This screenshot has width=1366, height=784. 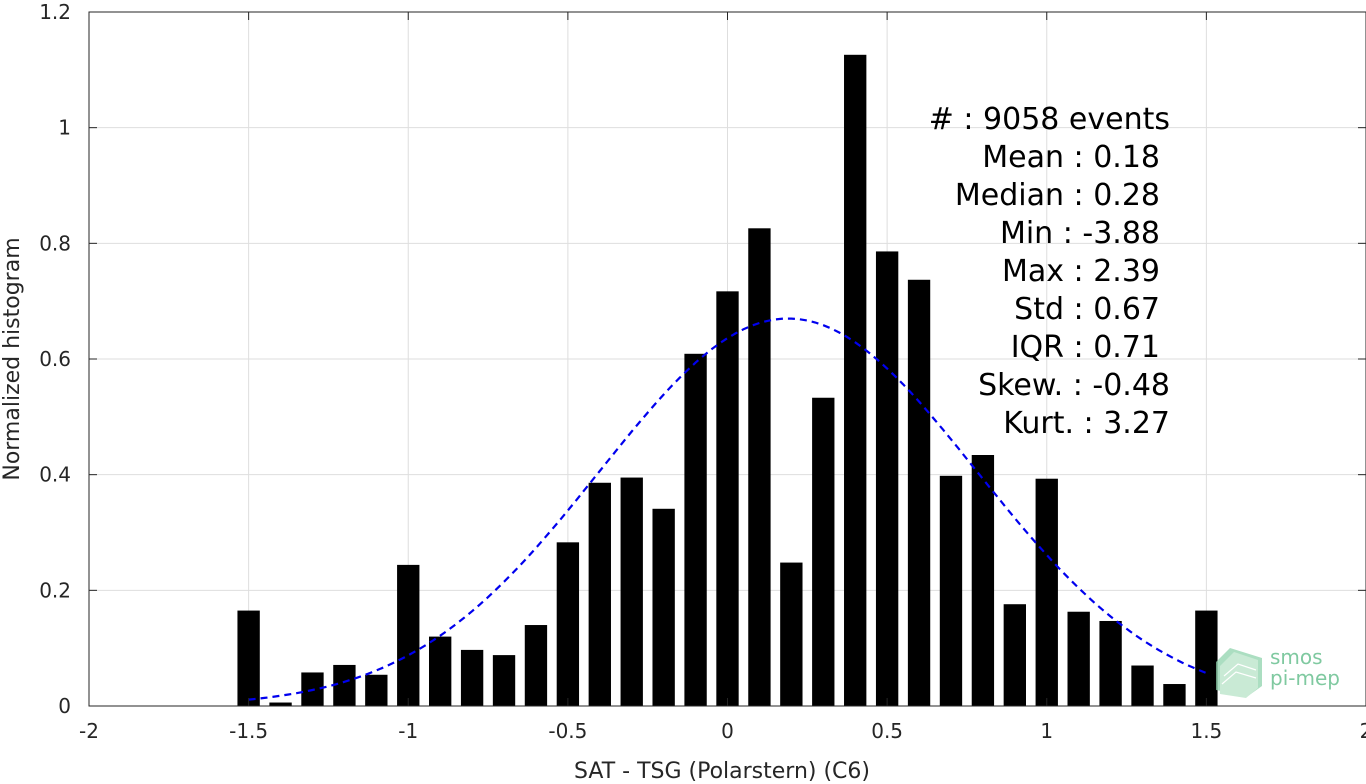 I want to click on stat-line: Mean : 0.18, so click(x=1071, y=157).